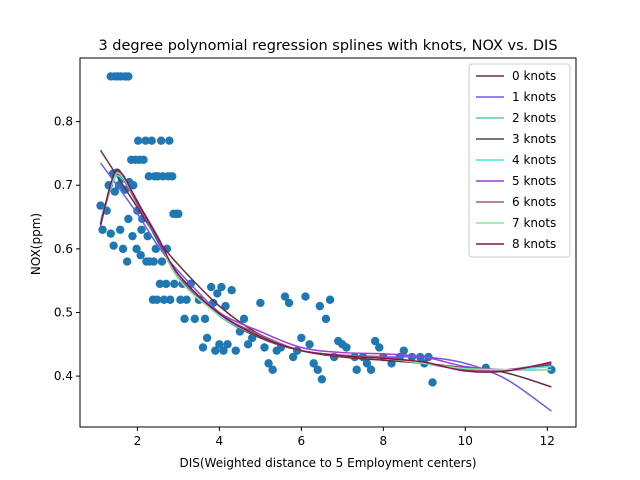 The width and height of the screenshot is (640, 480). I want to click on legend-entry: 4 knots, so click(534, 160).